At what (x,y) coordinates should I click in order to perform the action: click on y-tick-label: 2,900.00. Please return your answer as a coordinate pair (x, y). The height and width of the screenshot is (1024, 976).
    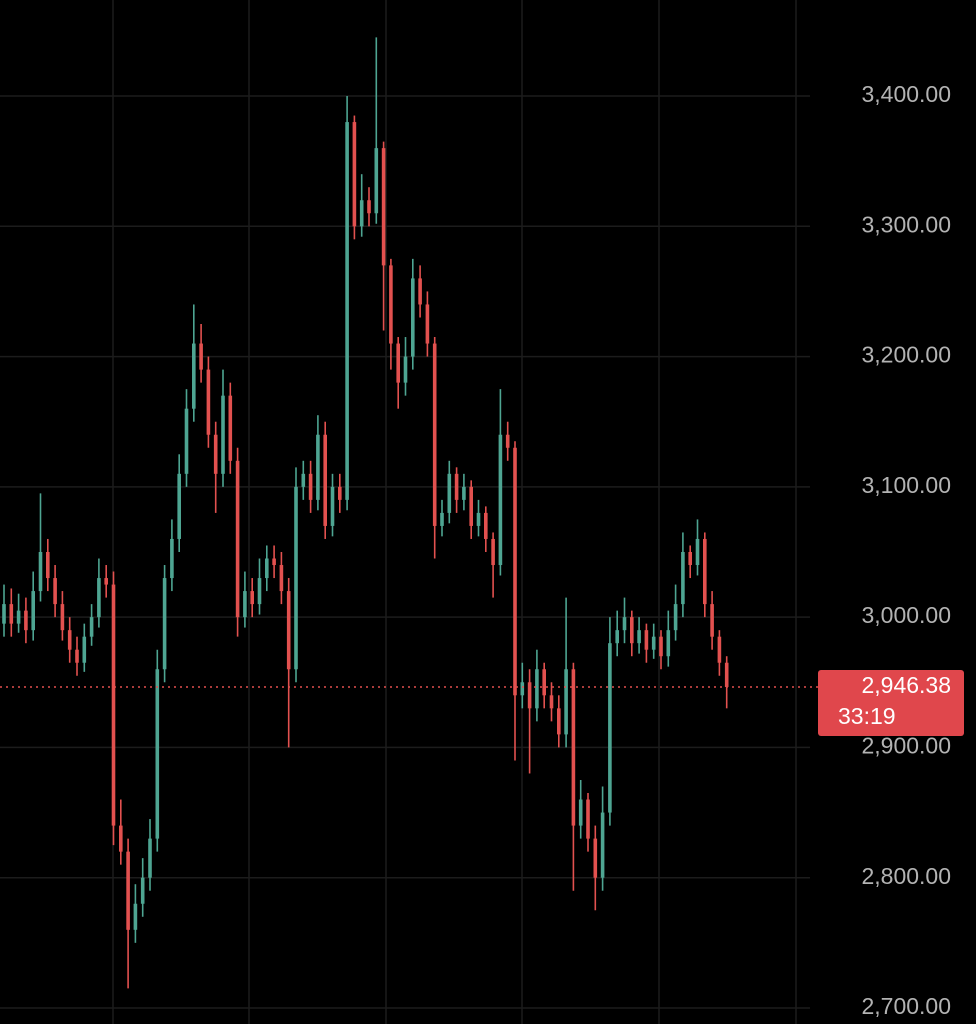
    Looking at the image, I should click on (906, 745).